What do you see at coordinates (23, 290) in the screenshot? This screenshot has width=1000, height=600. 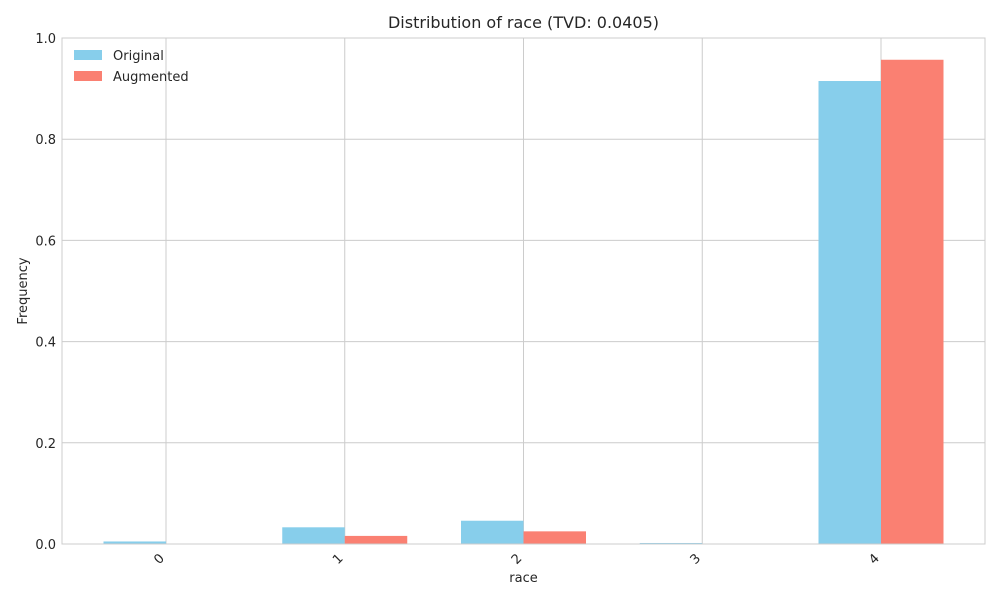 I see `y-axis-label: Frequency` at bounding box center [23, 290].